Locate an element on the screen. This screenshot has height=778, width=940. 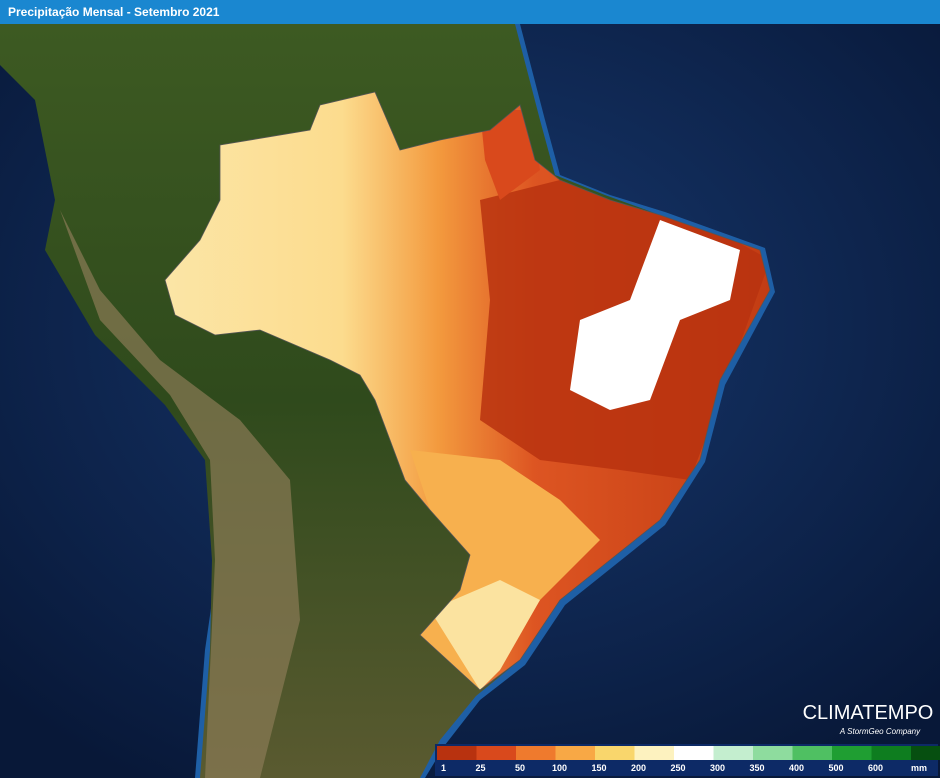
legend-label: 25 is located at coordinates (480, 768).